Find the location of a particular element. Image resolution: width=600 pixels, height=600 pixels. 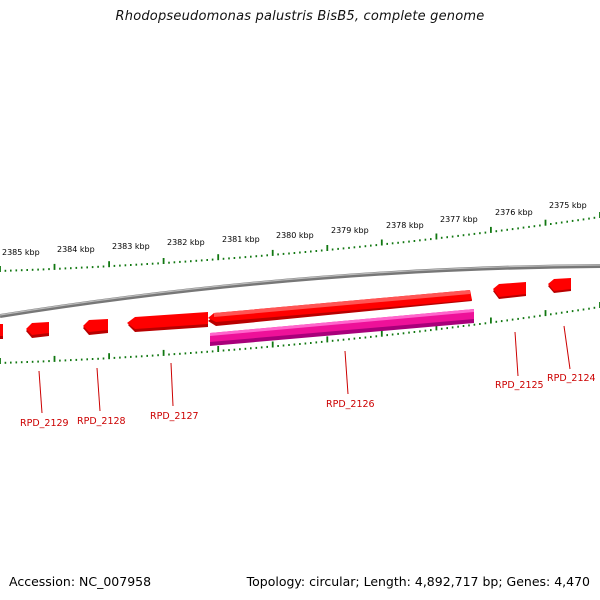

outer-tick-ruler is located at coordinates (300, 242).